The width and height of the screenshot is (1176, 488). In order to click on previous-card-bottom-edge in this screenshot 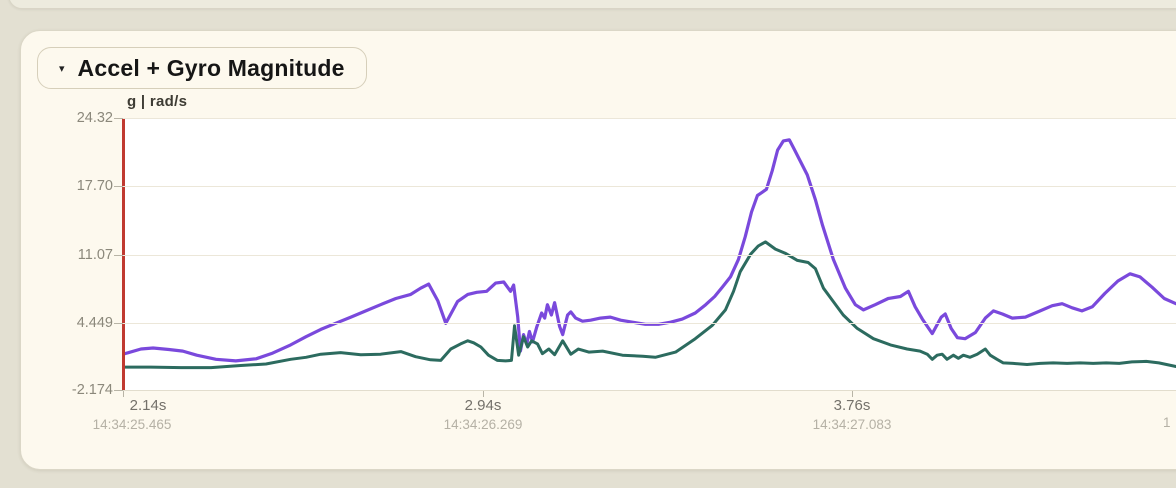, I will do `click(592, 4)`.